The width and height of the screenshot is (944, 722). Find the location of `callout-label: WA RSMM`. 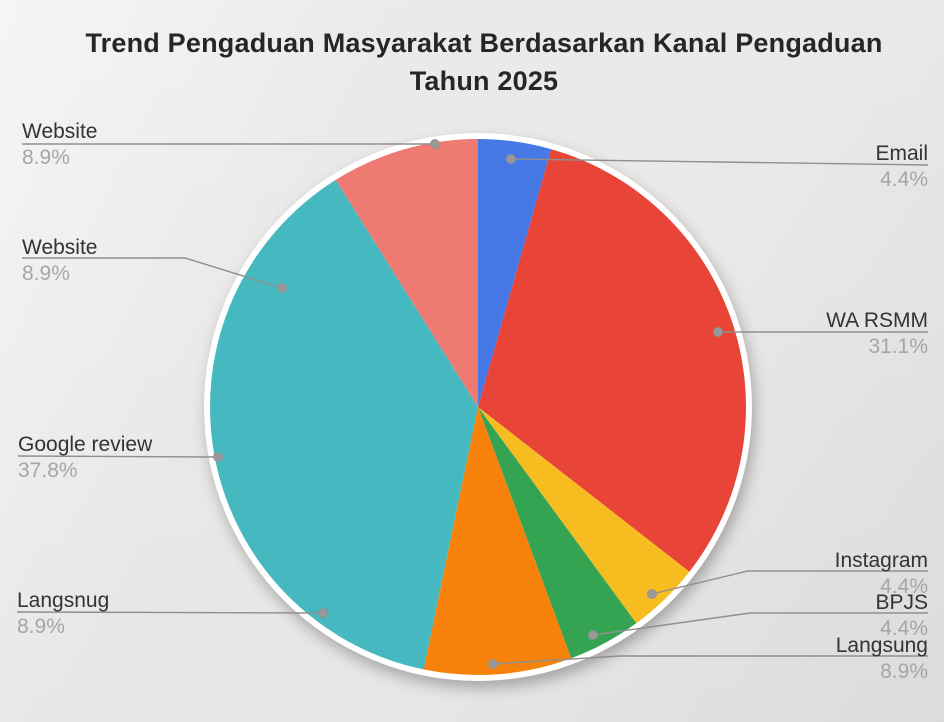

callout-label: WA RSMM is located at coordinates (877, 320).